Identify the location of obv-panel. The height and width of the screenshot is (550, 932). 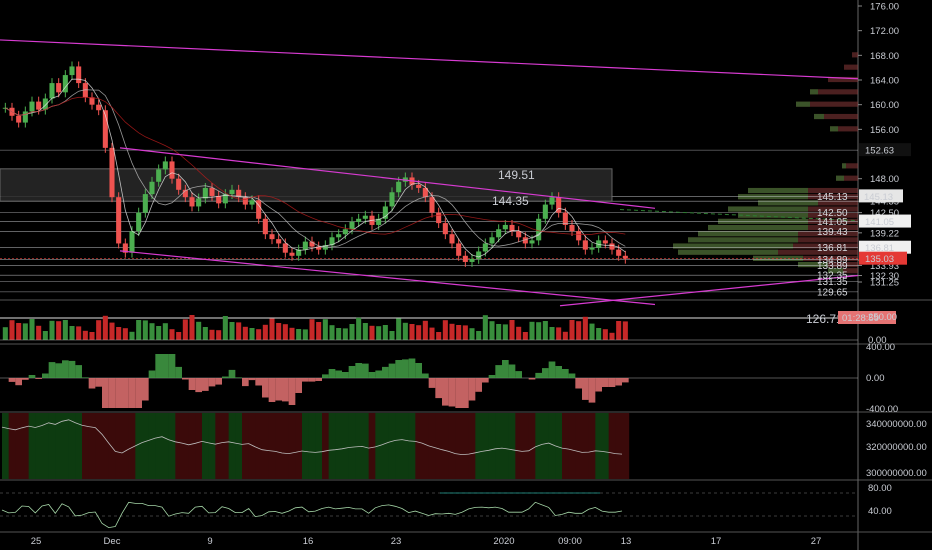
(315, 446).